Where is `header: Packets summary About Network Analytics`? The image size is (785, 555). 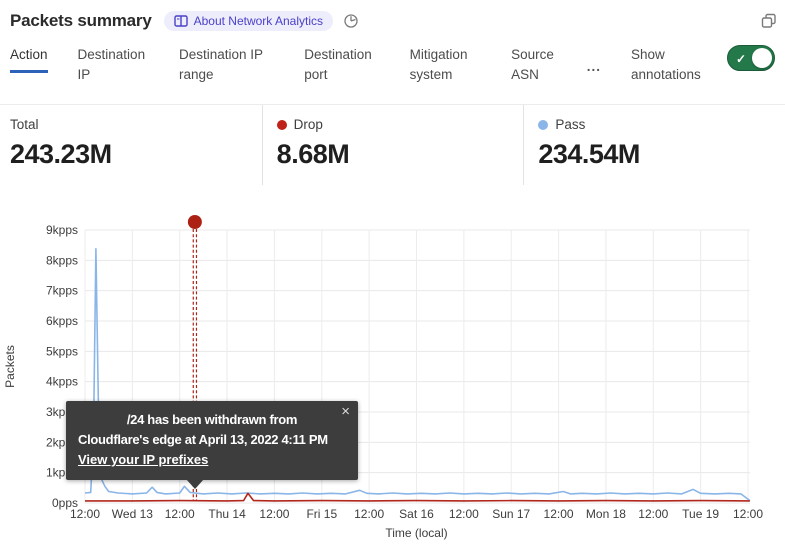 header: Packets summary About Network Analytics is located at coordinates (393, 21).